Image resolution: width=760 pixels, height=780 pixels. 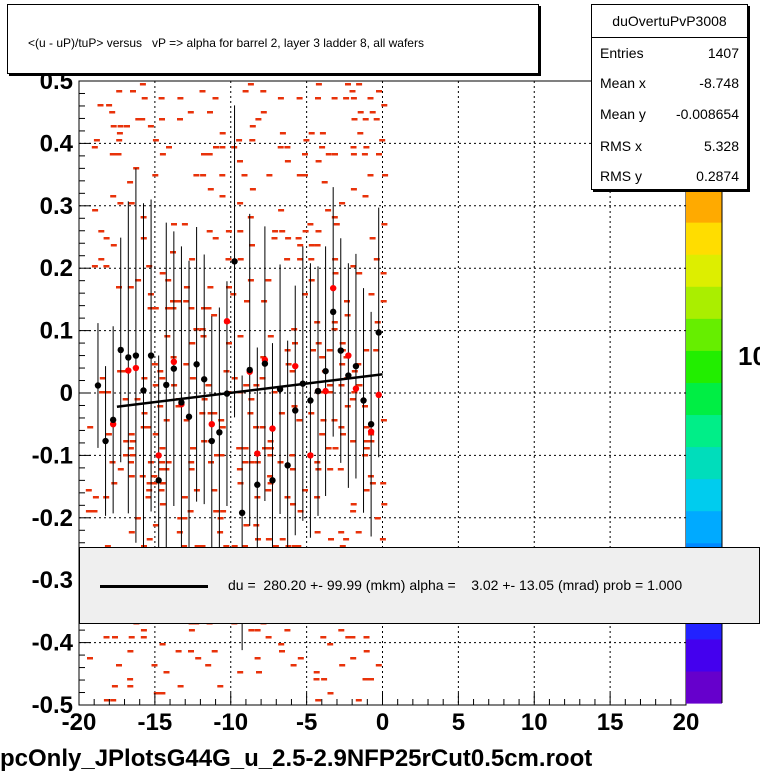 I want to click on stat-label: Mean y, so click(x=623, y=114).